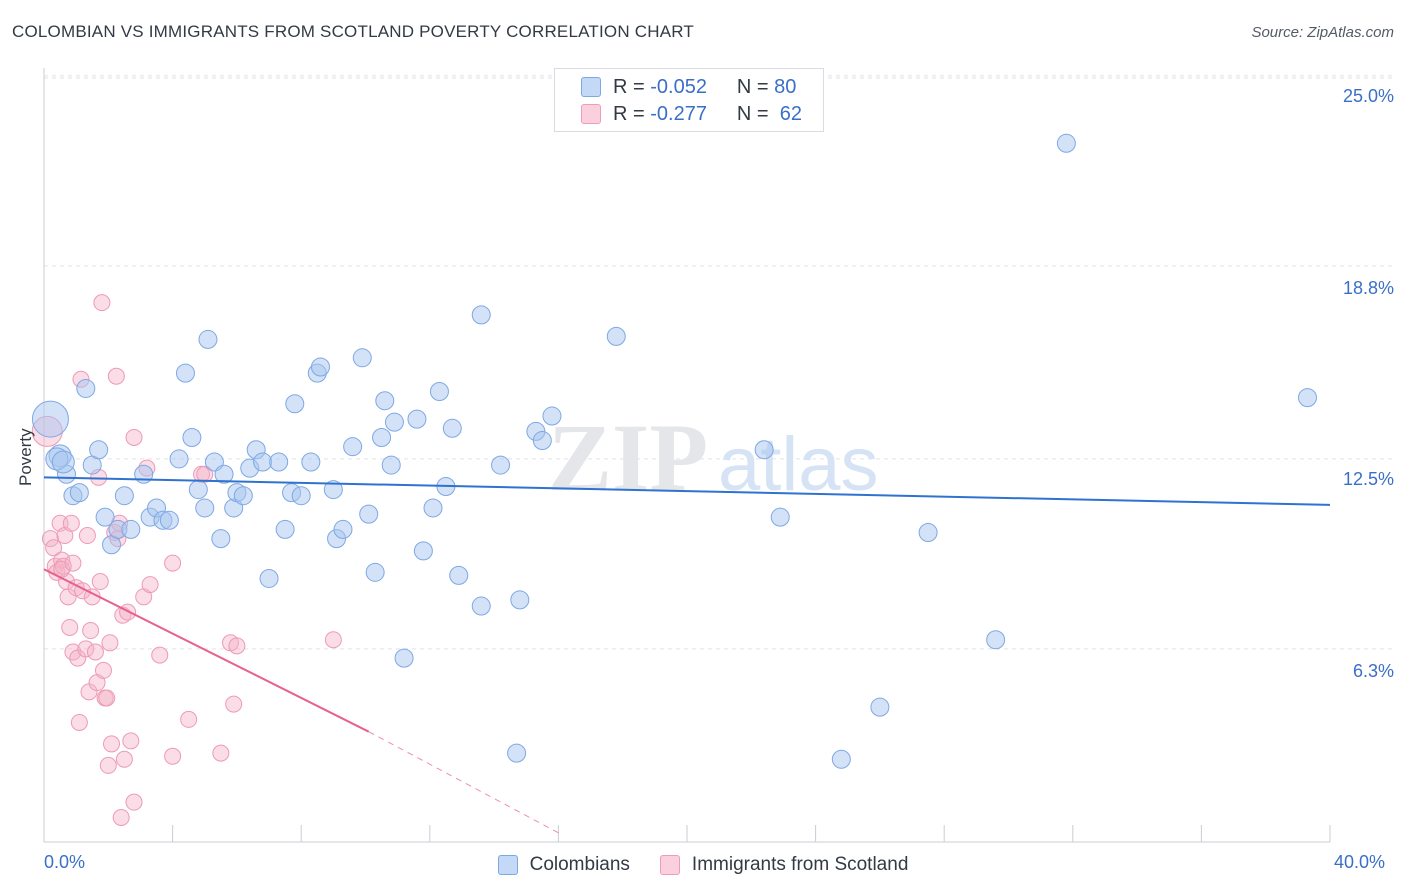 The image size is (1406, 892). I want to click on y-tick-label: 12.5%, so click(1368, 479).